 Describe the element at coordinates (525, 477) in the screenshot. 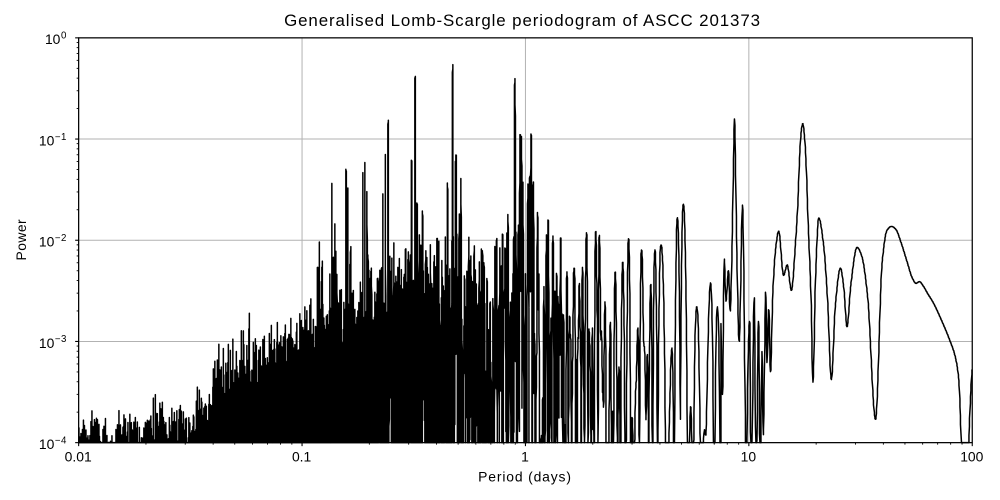

I see `svg-text: Period (days)` at that location.